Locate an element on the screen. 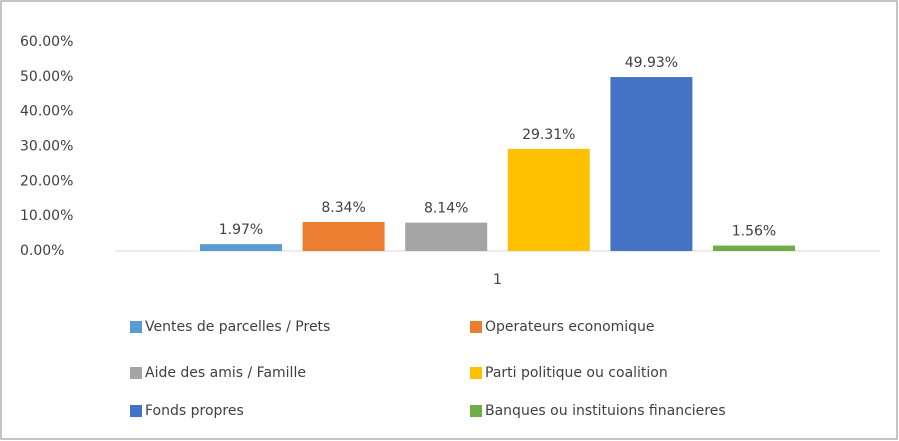 This screenshot has width=899, height=441. value-label: 1.56% is located at coordinates (754, 232).